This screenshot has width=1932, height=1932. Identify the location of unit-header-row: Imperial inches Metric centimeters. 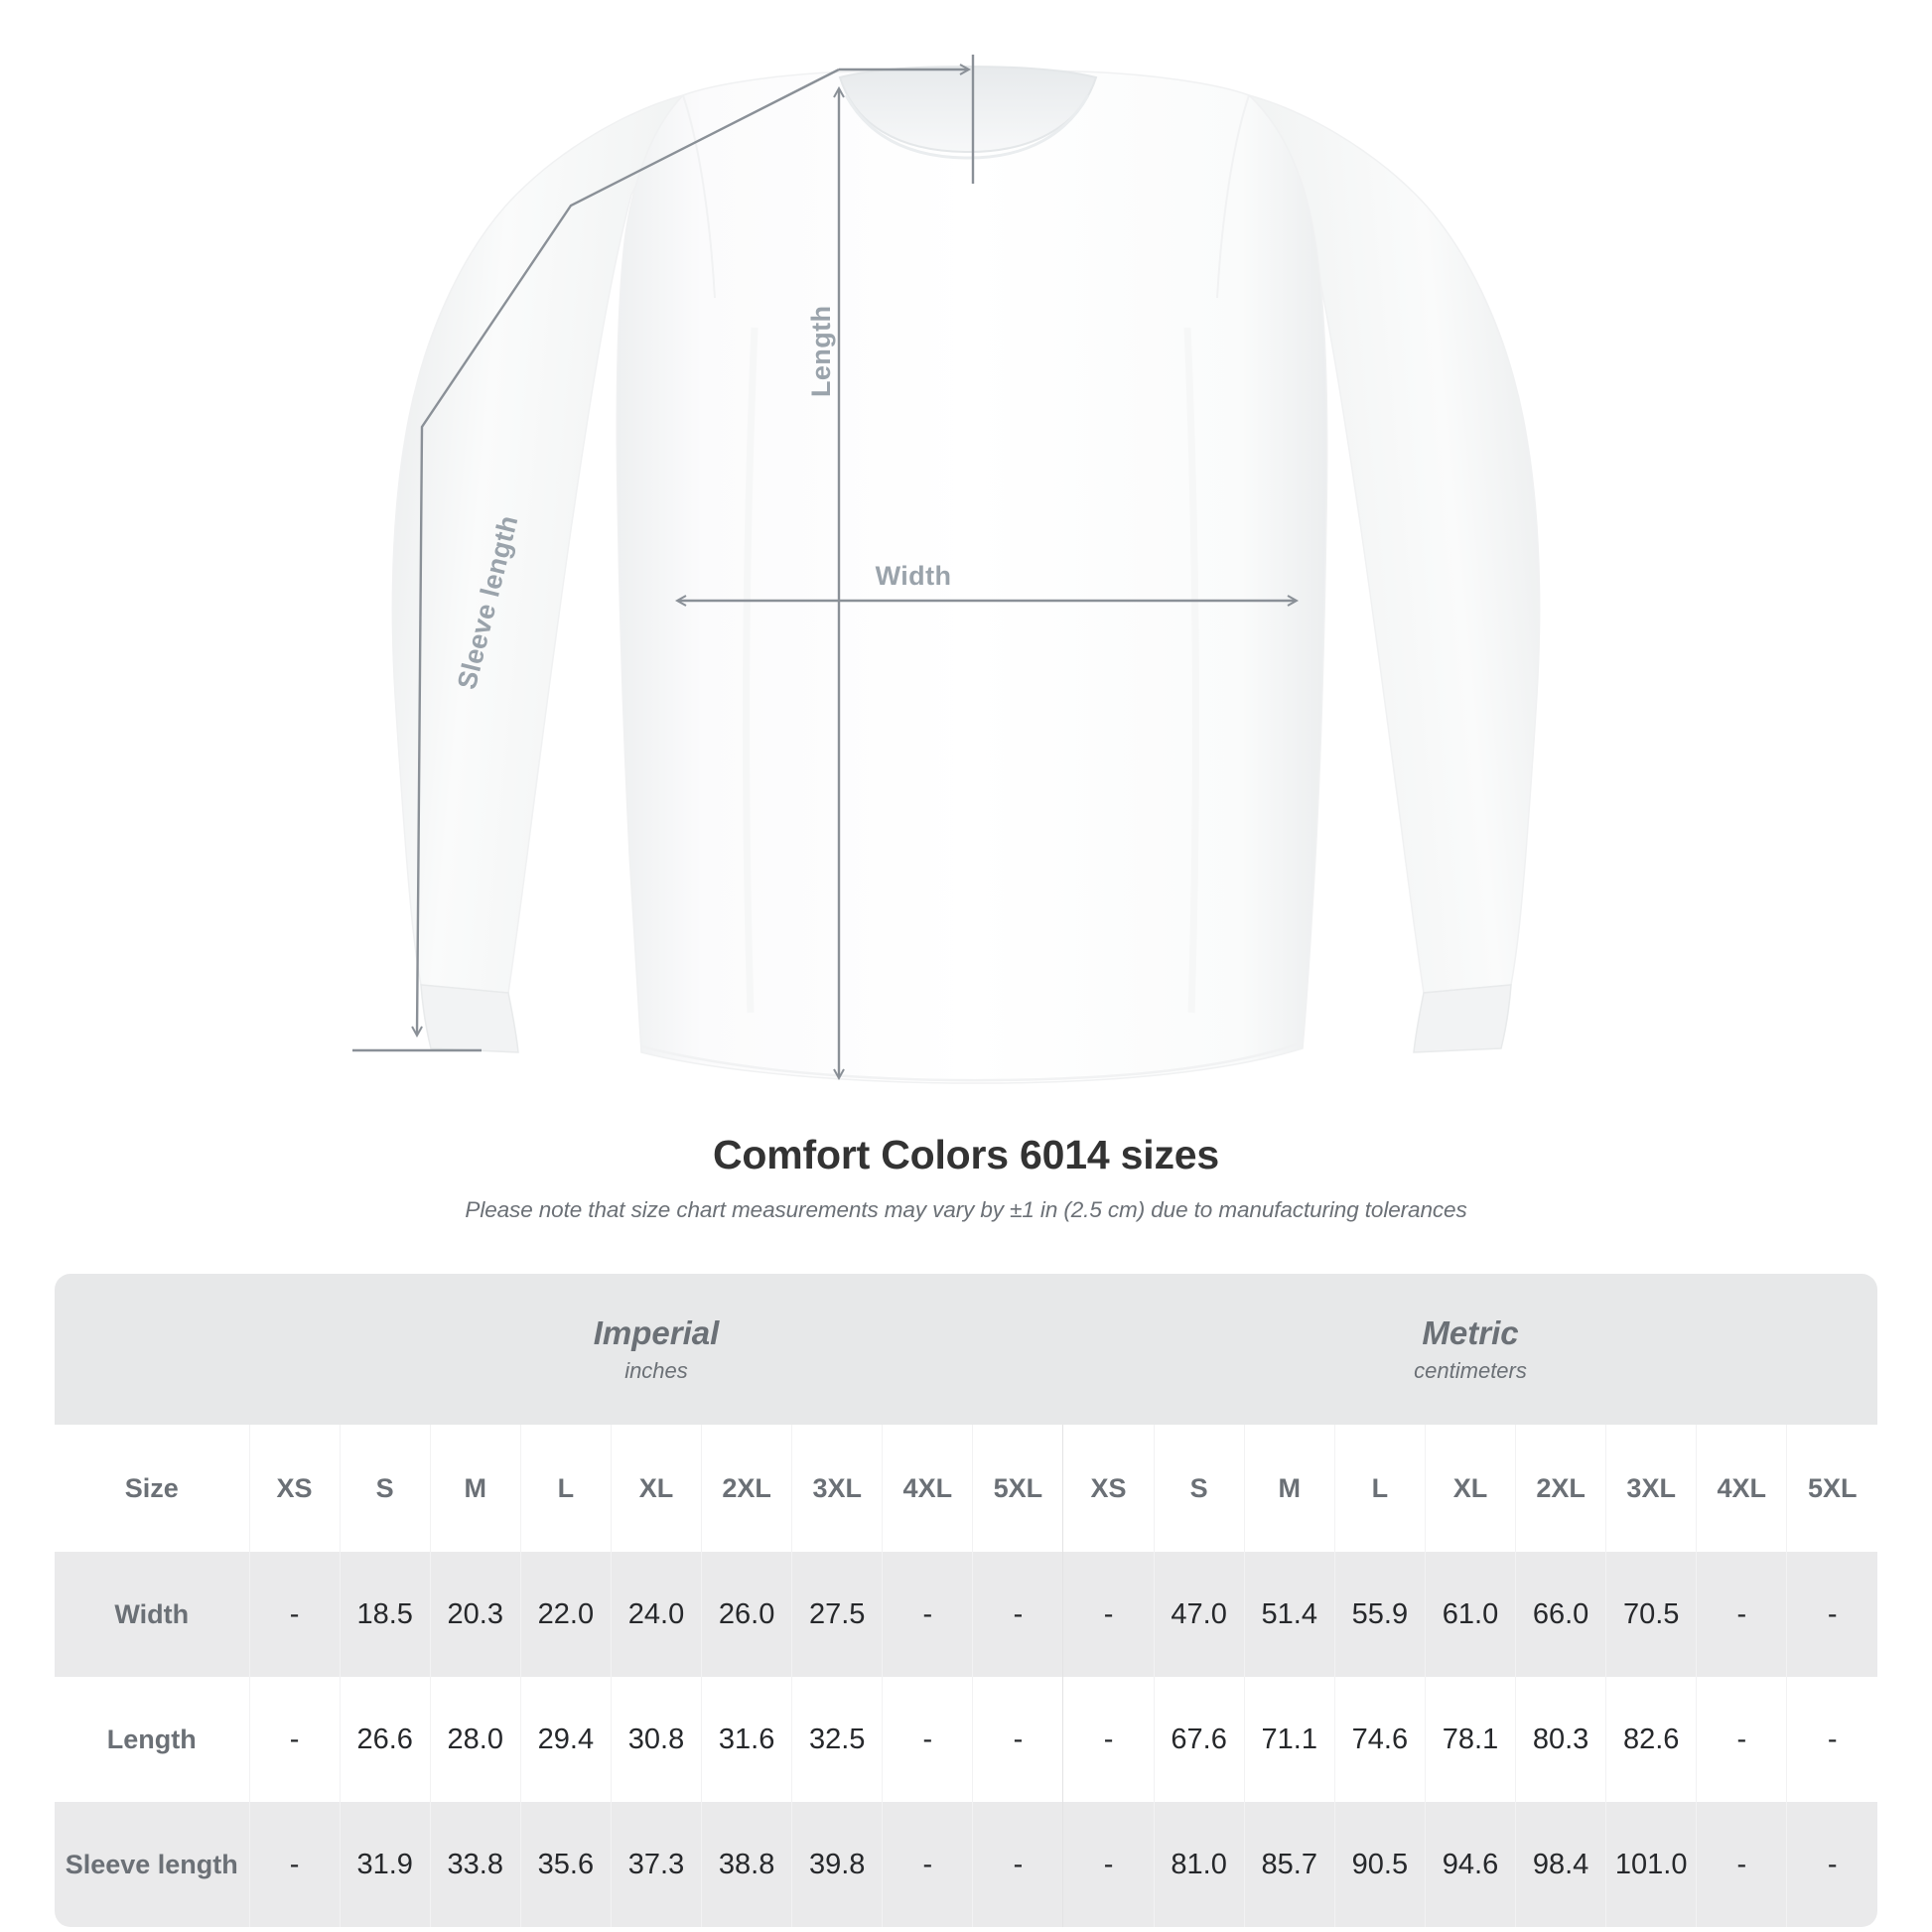
(967, 1350).